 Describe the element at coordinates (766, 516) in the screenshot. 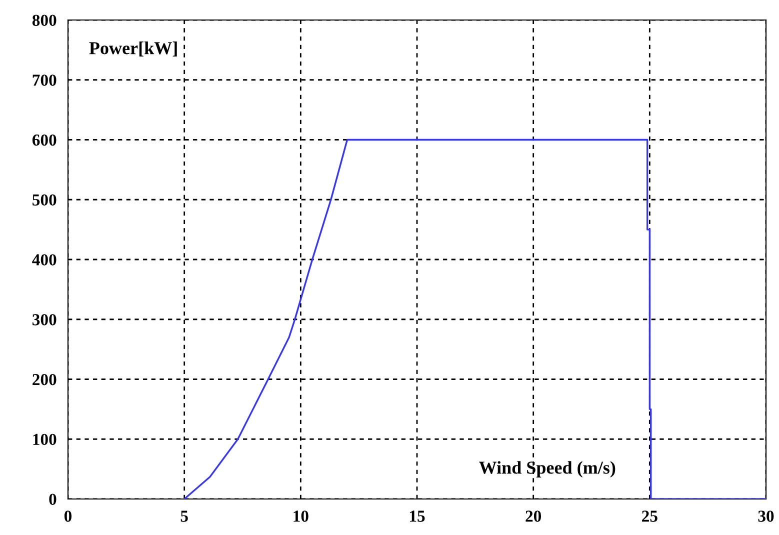

I see `x-tick-label: 30` at that location.